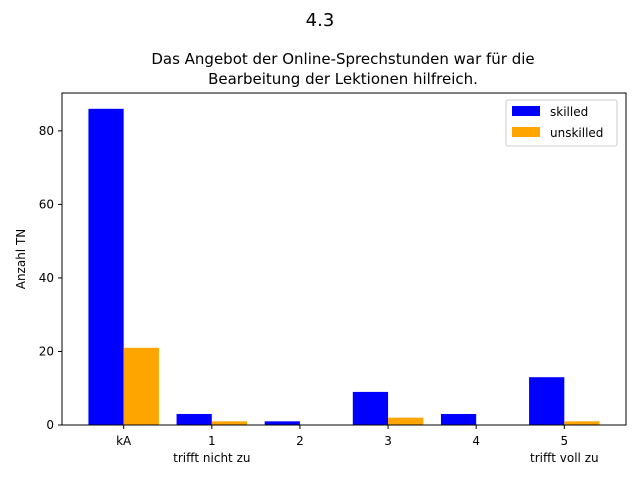 The image size is (640, 480). What do you see at coordinates (320, 20) in the screenshot?
I see `chart-suptitle: 4.3` at bounding box center [320, 20].